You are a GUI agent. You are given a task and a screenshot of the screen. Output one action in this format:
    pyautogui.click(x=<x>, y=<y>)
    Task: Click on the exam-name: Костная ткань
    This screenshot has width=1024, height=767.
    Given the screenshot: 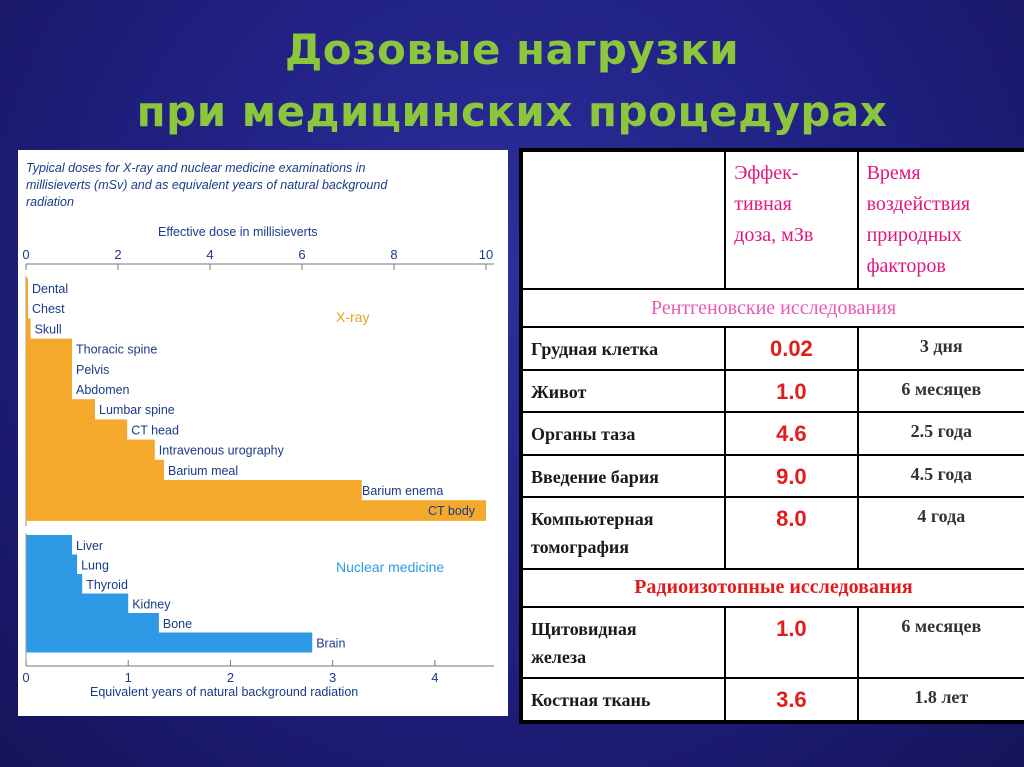 What is the action you would take?
    pyautogui.click(x=623, y=699)
    